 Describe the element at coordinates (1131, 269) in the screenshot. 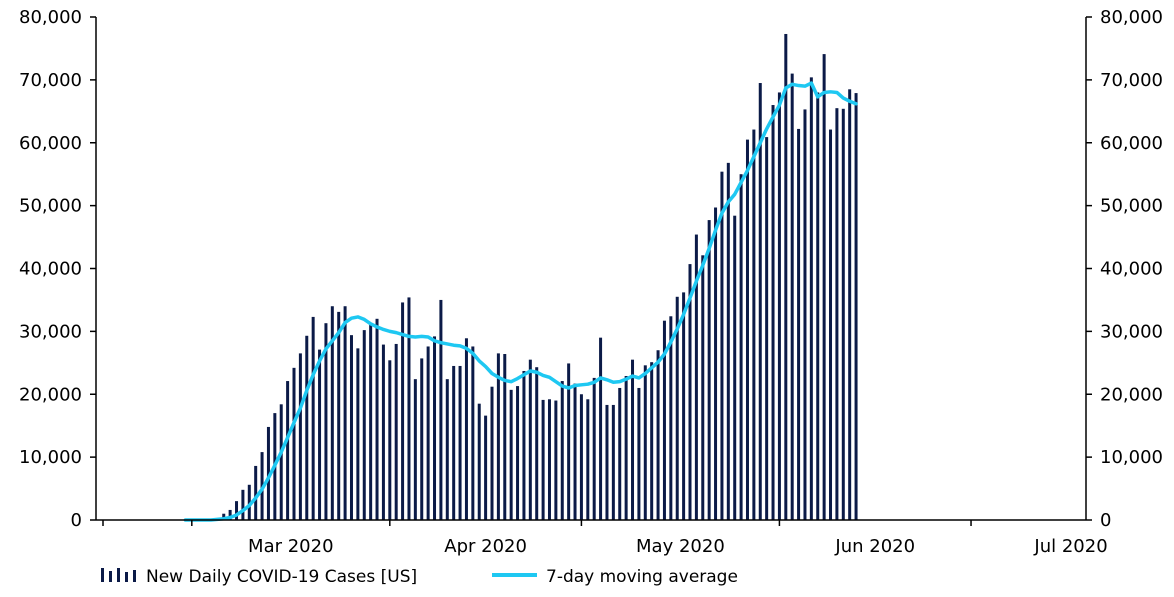

I see `y-tick-label-right: 40,000` at that location.